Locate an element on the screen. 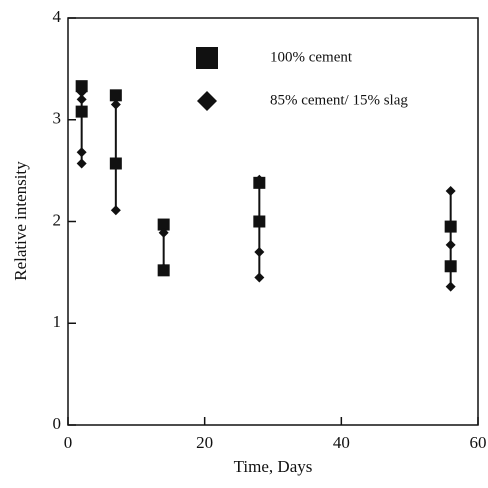 Image resolution: width=488 pixels, height=488 pixels. y-tick-label: 1 is located at coordinates (57, 321).